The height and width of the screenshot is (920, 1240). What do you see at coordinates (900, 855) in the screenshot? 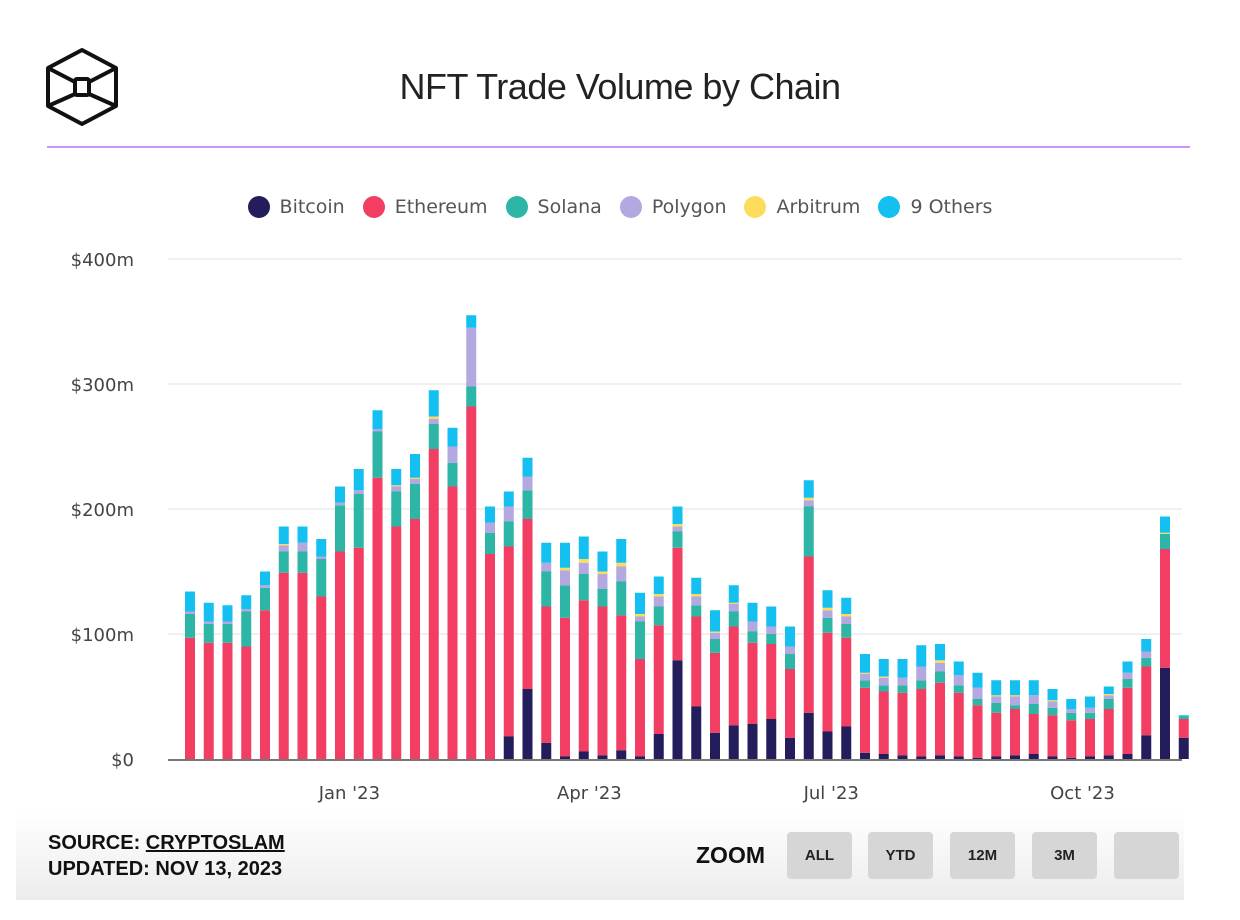
I see `zoom-ytd-button: YTD` at bounding box center [900, 855].